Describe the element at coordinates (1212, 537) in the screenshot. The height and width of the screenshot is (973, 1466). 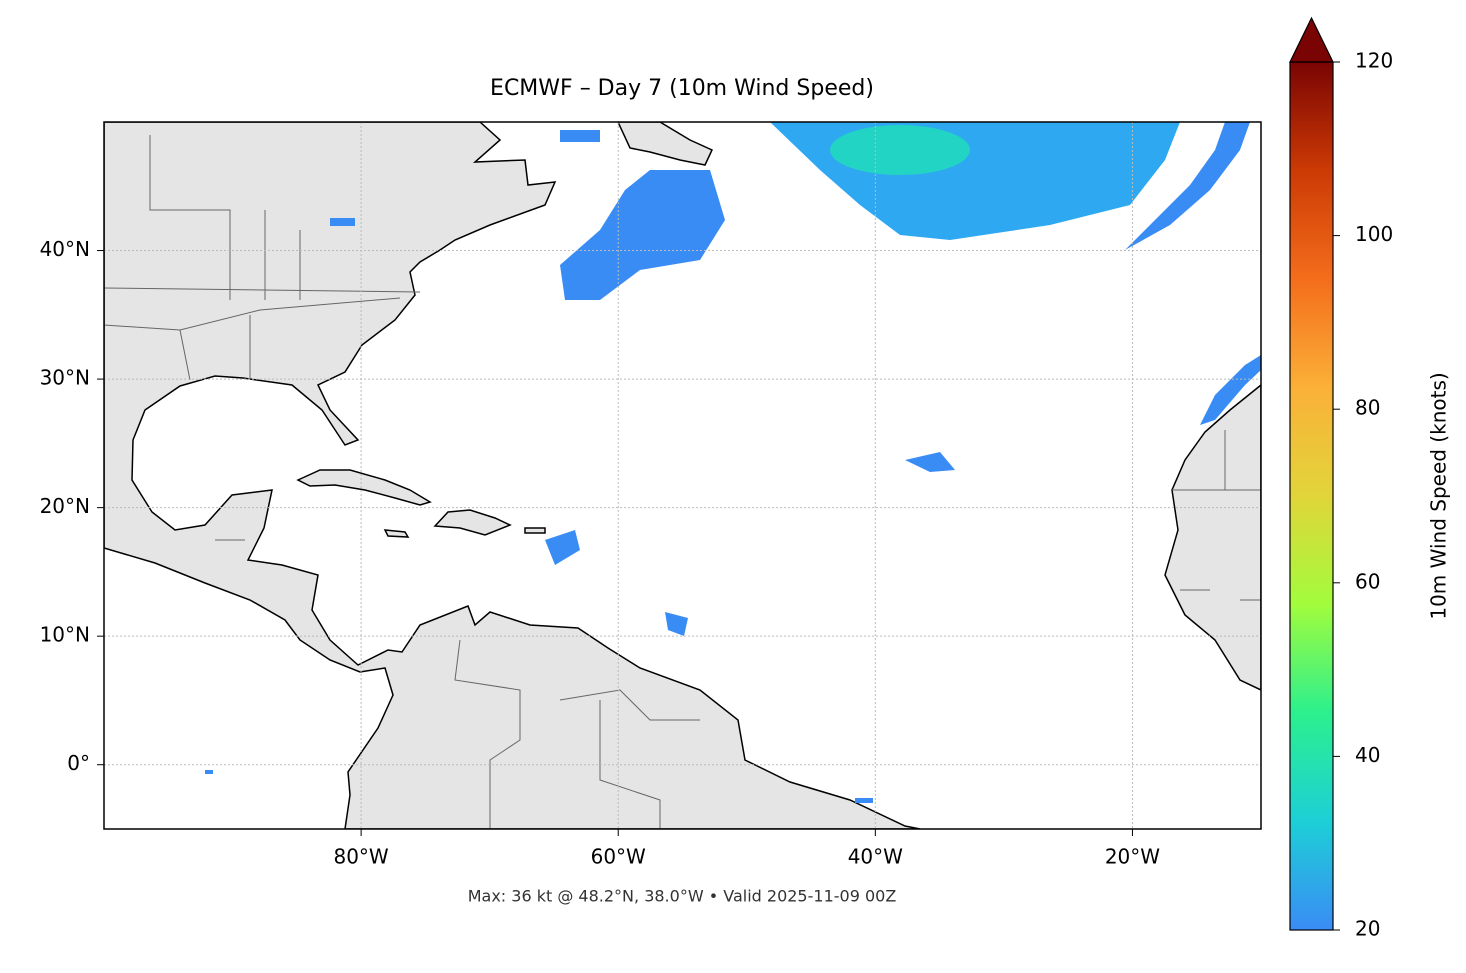
I see `africa` at that location.